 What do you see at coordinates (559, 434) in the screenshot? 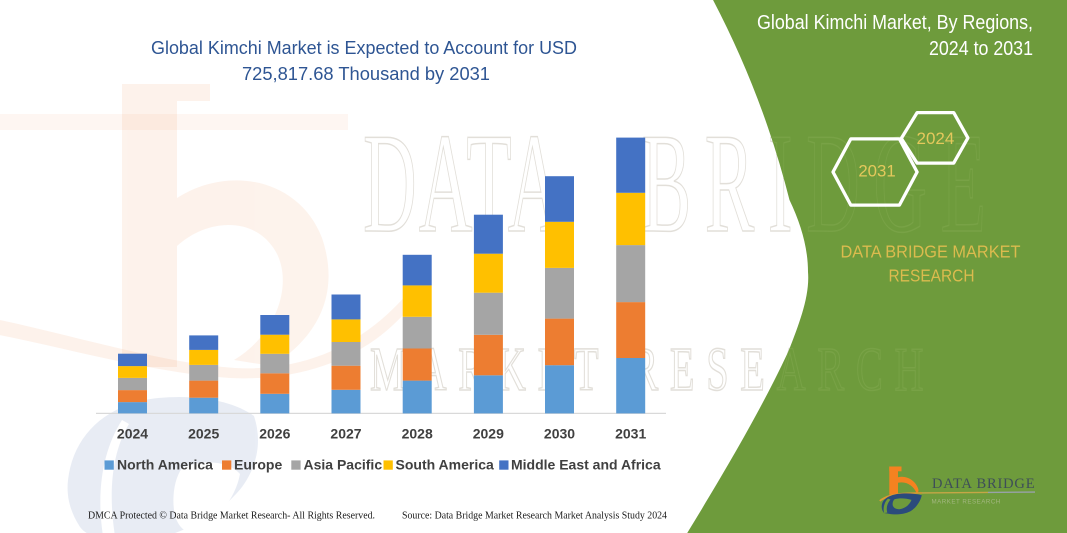
I see `svg-text: 2030` at bounding box center [559, 434].